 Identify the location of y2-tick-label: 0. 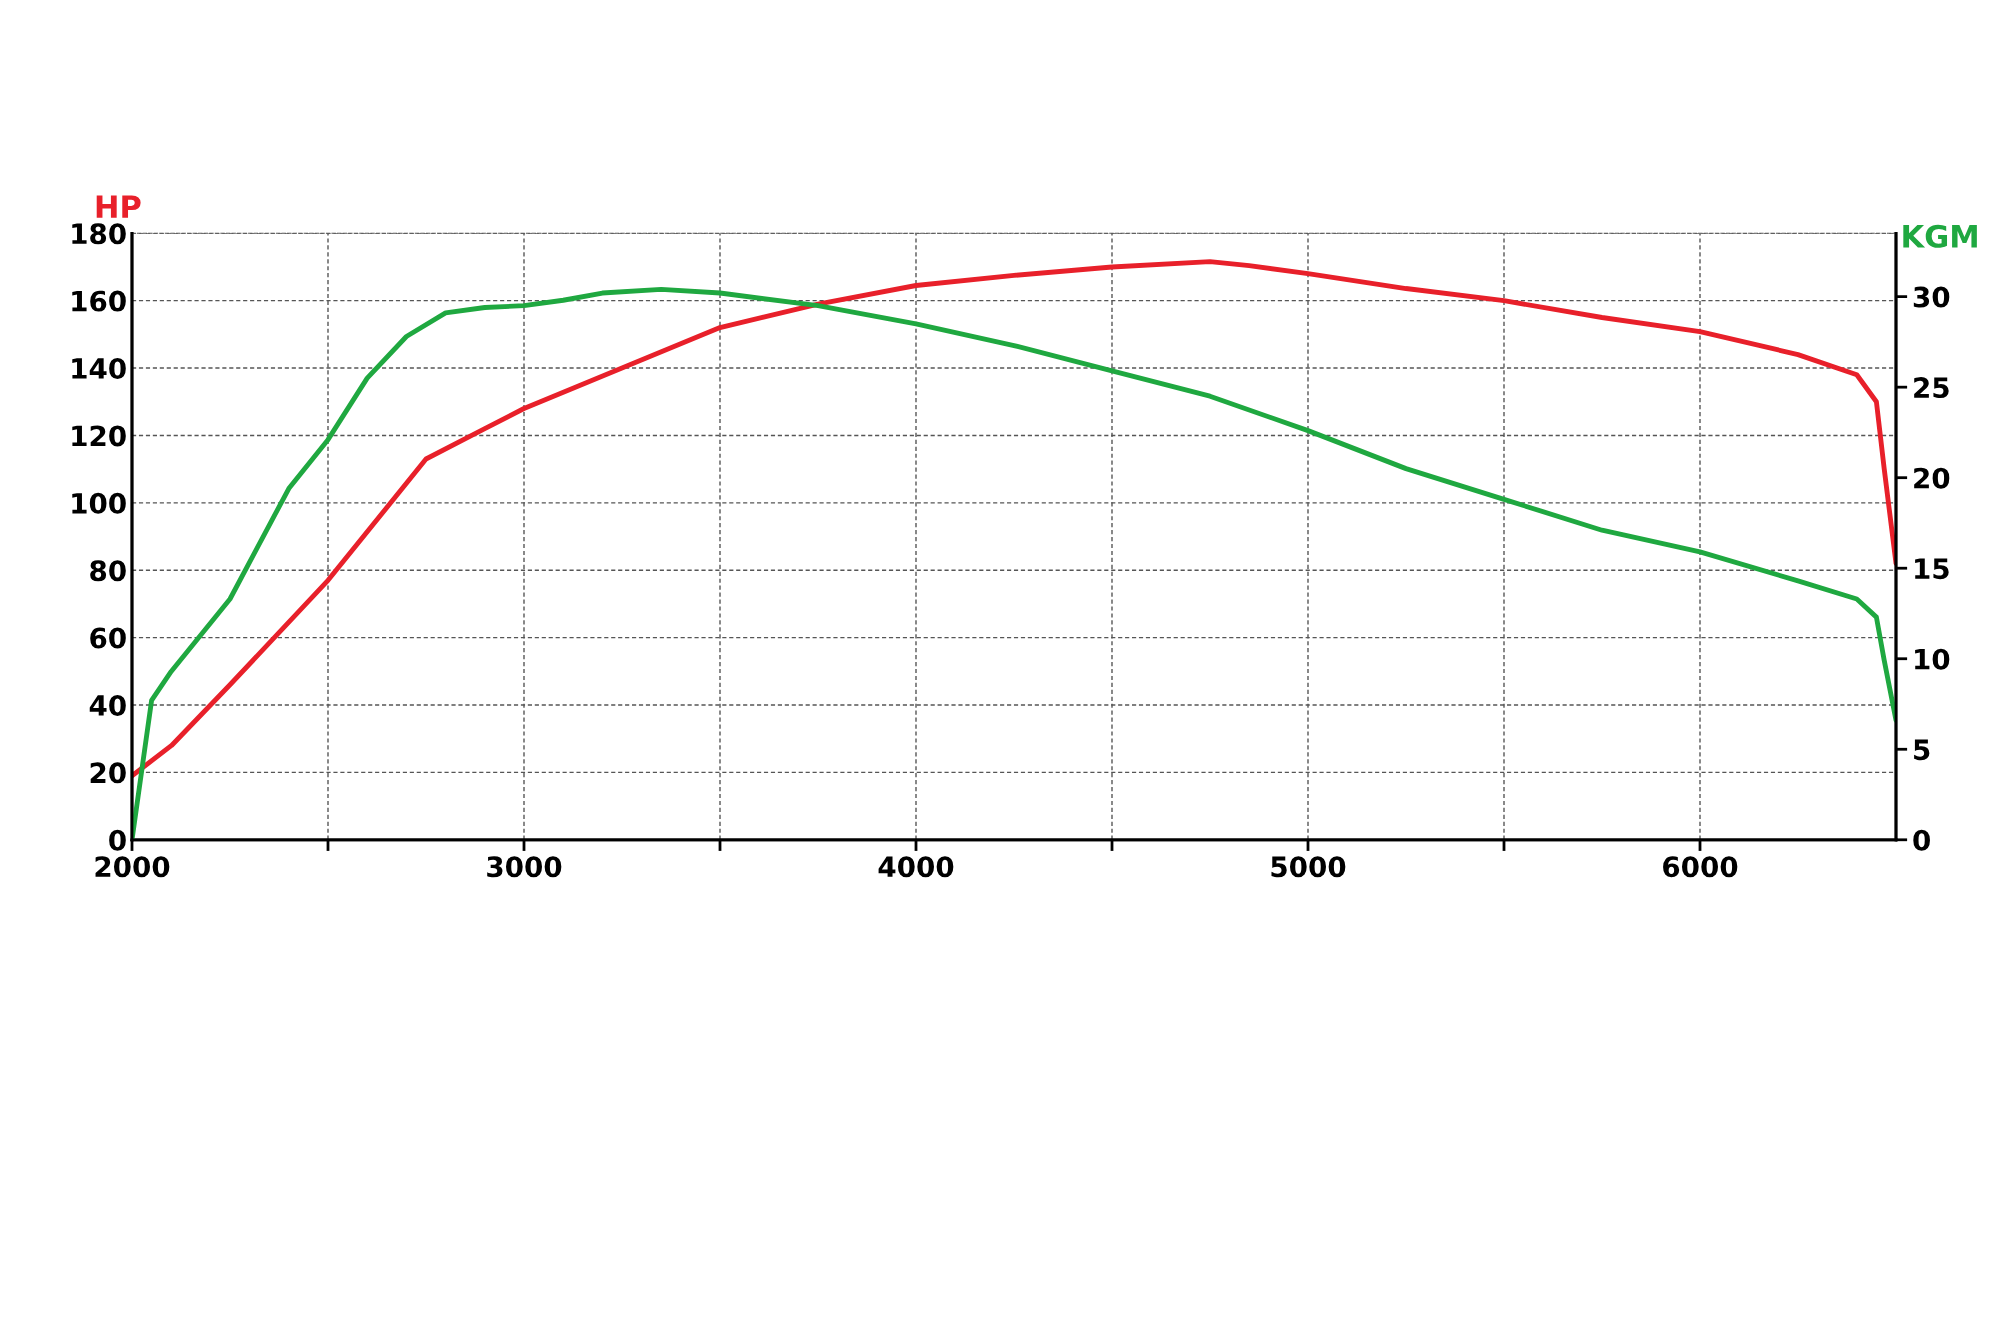
(1921, 840).